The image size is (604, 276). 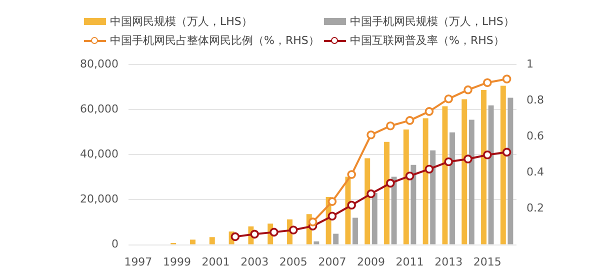 I want to click on x-tick-label: 2007, so click(x=332, y=261).